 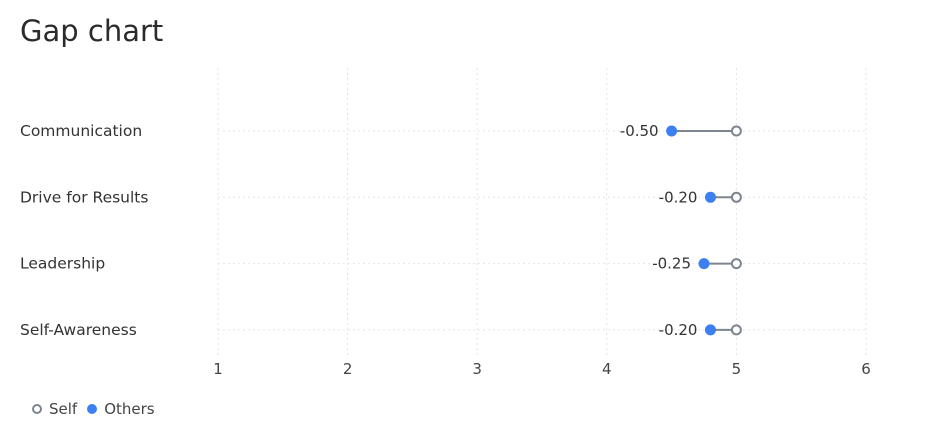 What do you see at coordinates (84, 197) in the screenshot?
I see `category-label: Drive for Results` at bounding box center [84, 197].